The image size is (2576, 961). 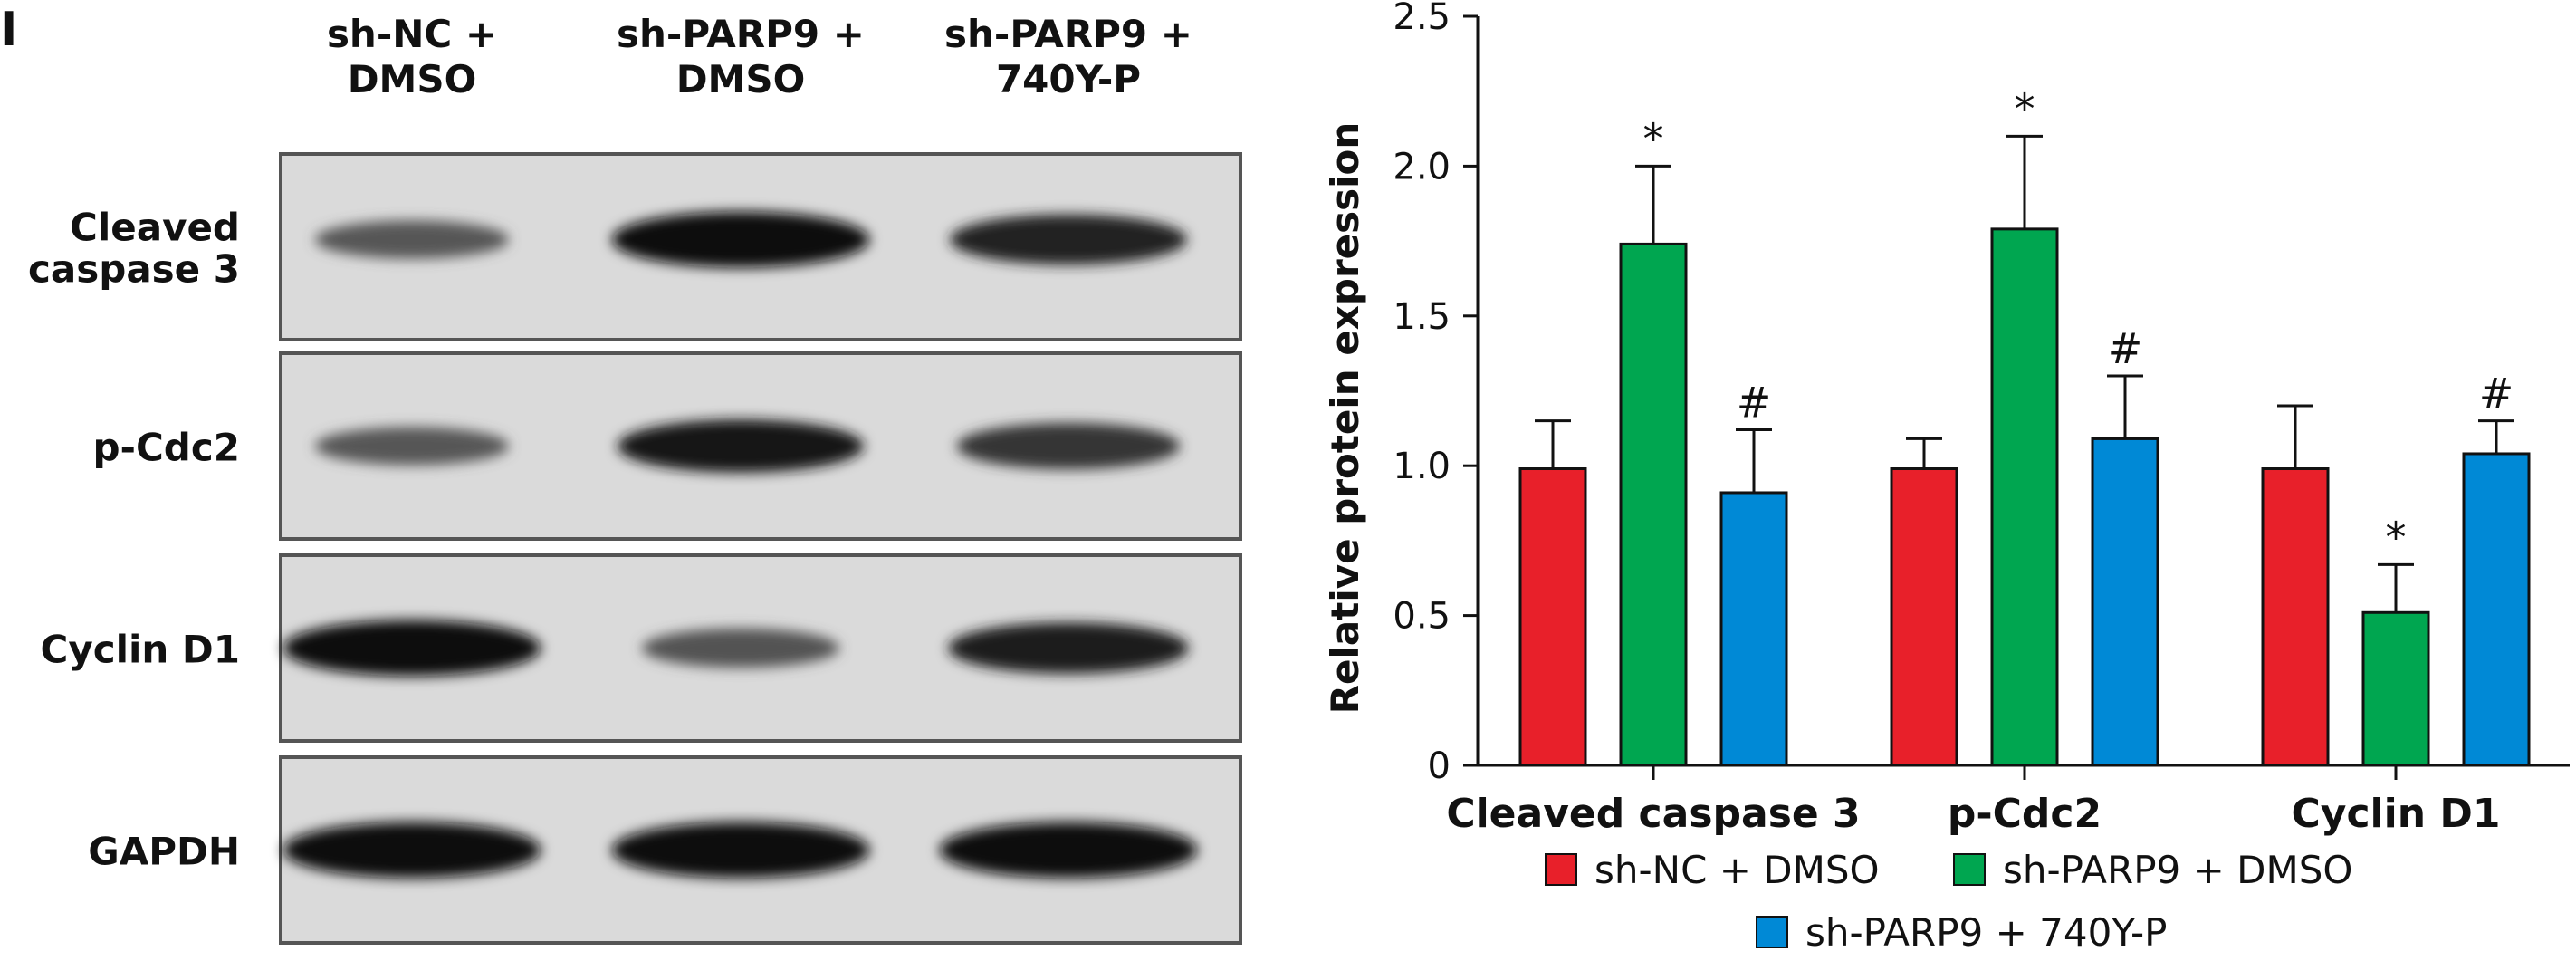 I want to click on y-tick-label: 1.5, so click(x=1422, y=317).